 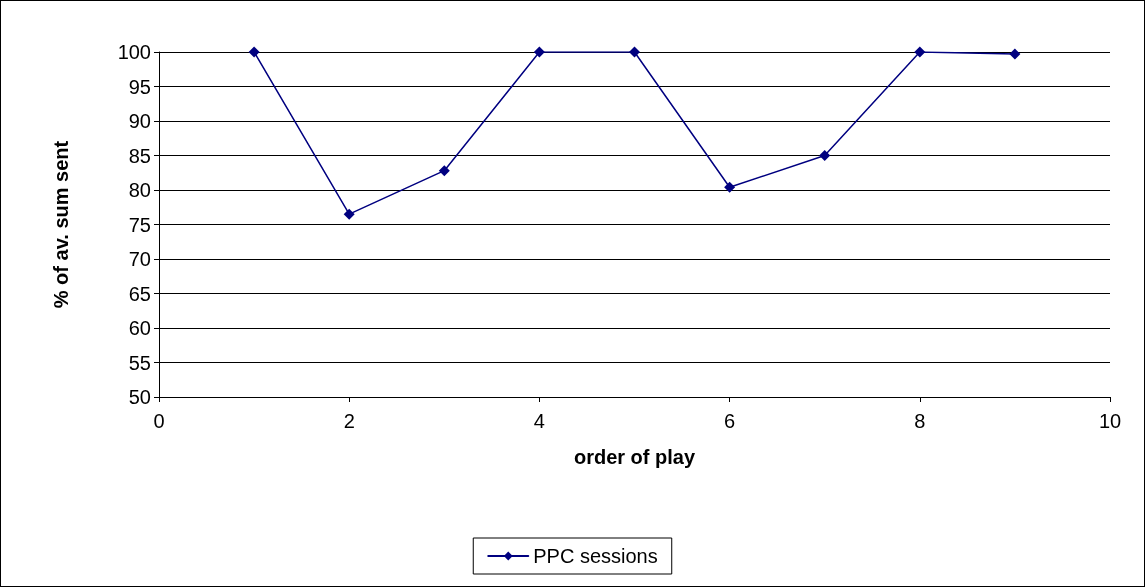 What do you see at coordinates (139, 293) in the screenshot?
I see `y-tick-label: 65` at bounding box center [139, 293].